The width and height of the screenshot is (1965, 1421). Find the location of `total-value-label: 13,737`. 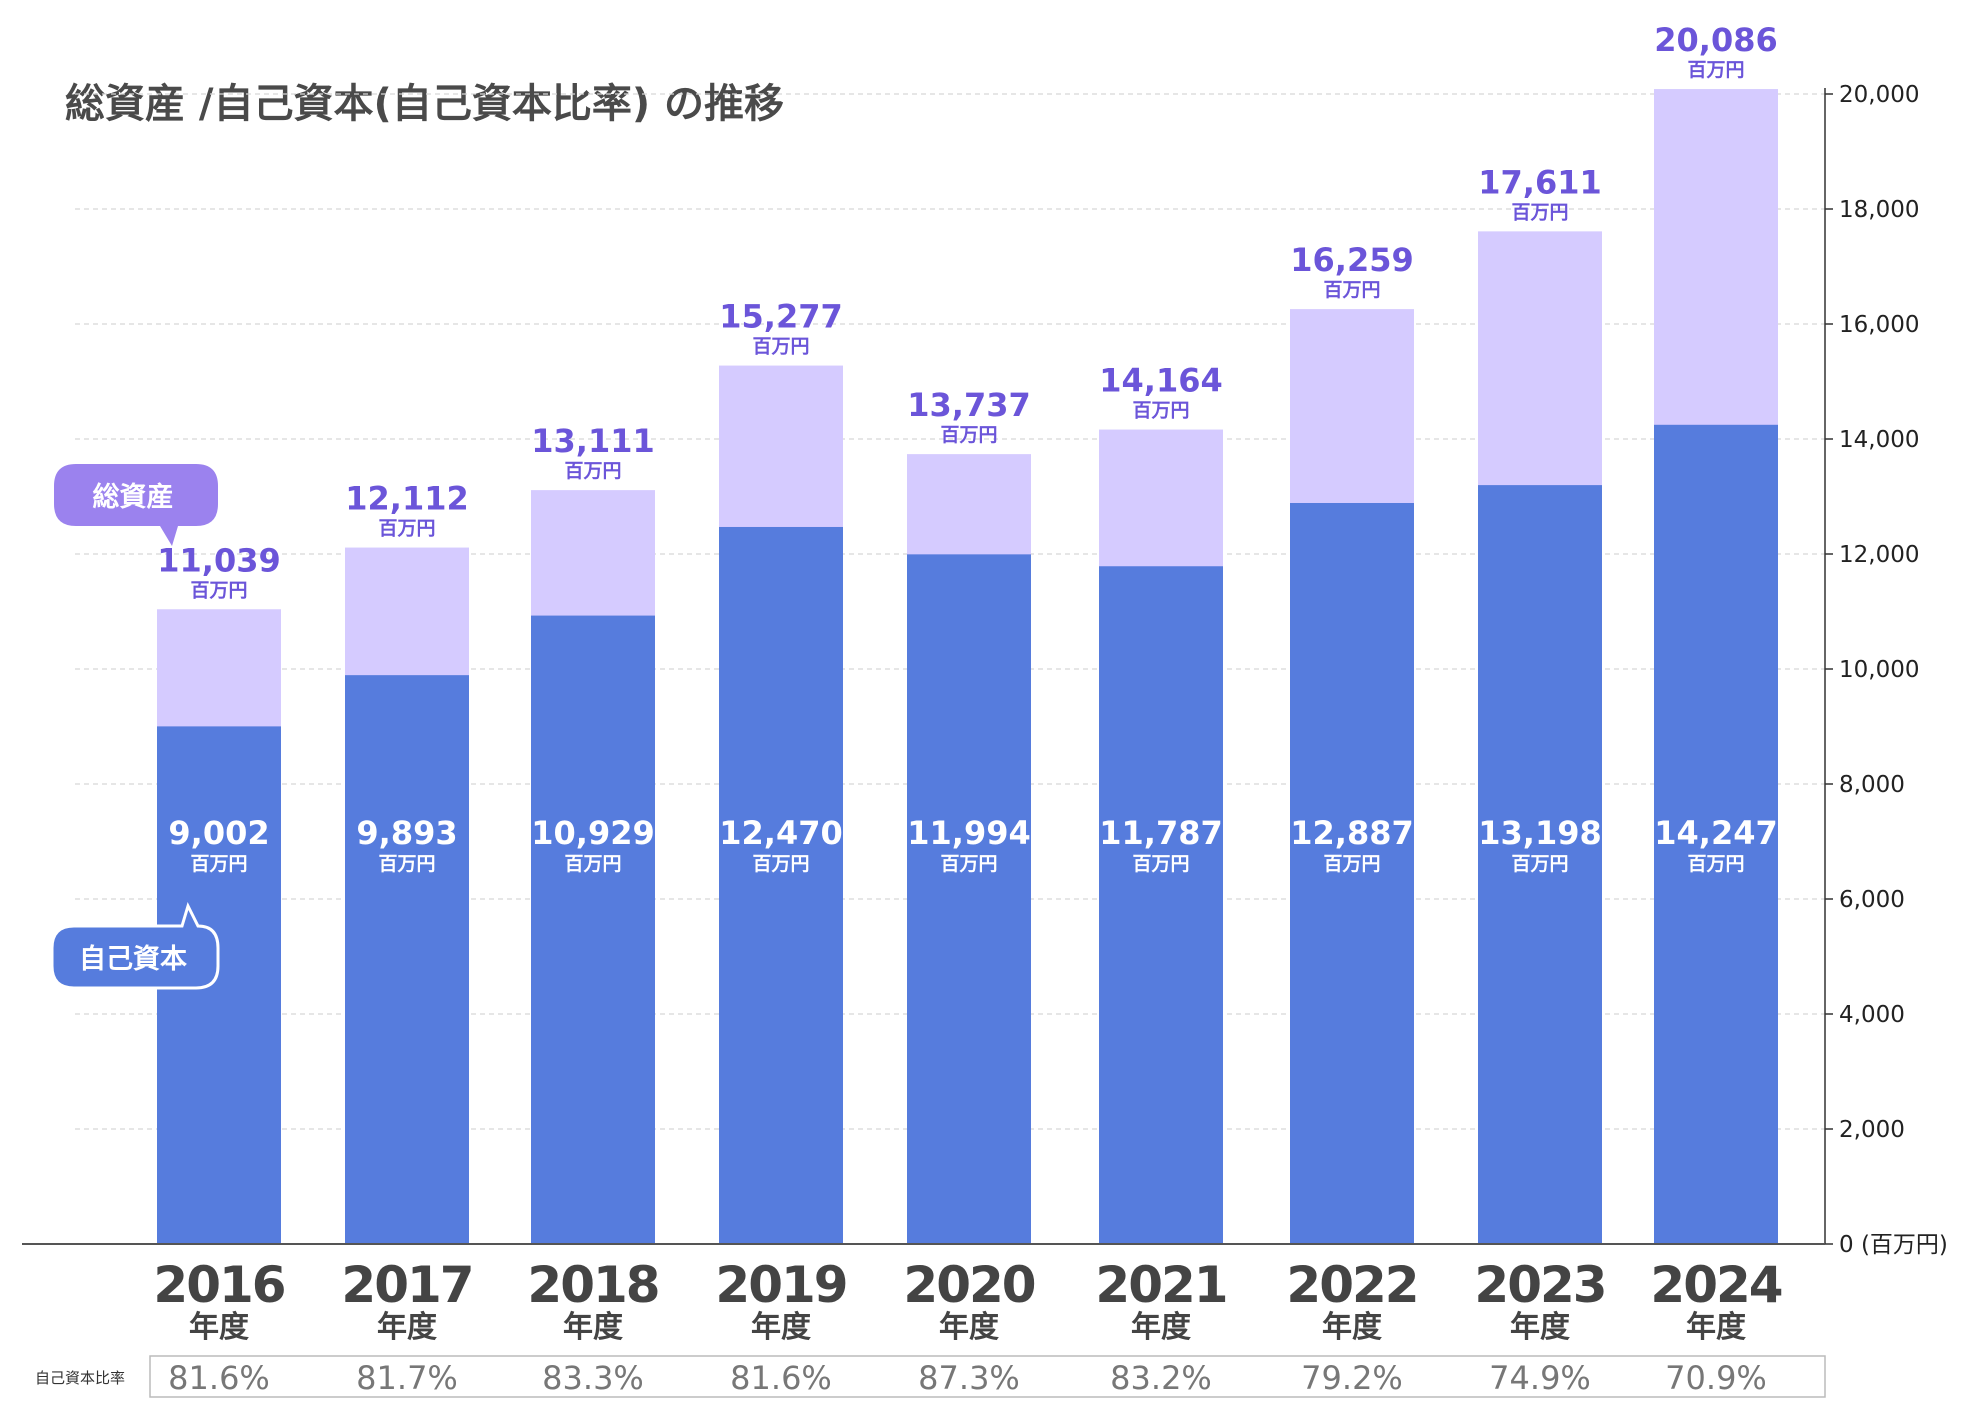

total-value-label: 13,737 is located at coordinates (968, 405).